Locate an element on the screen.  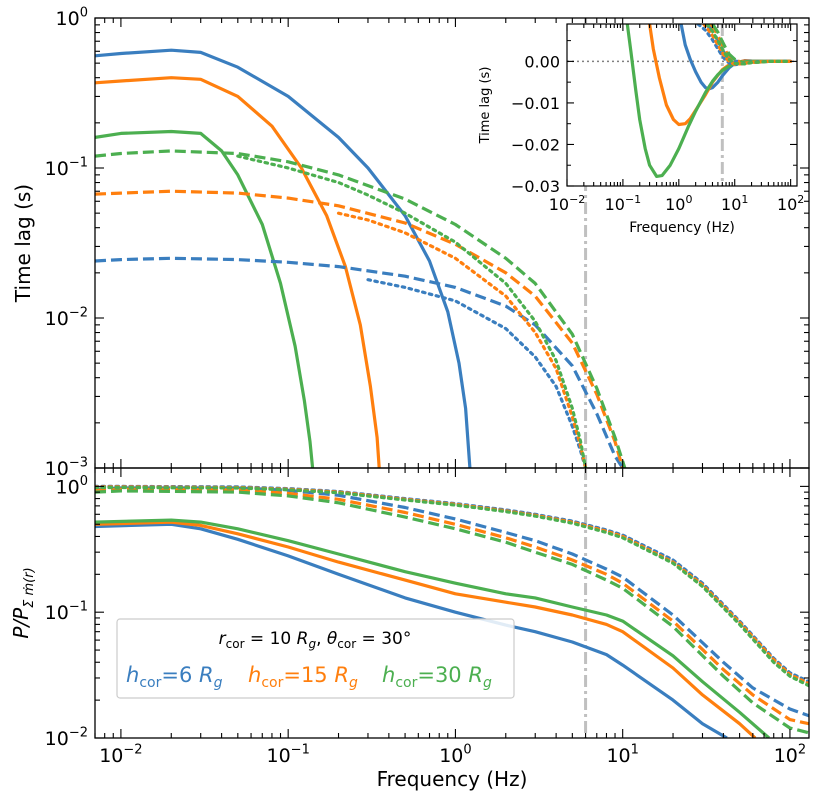
inset-series-group is located at coordinates (682, 105).